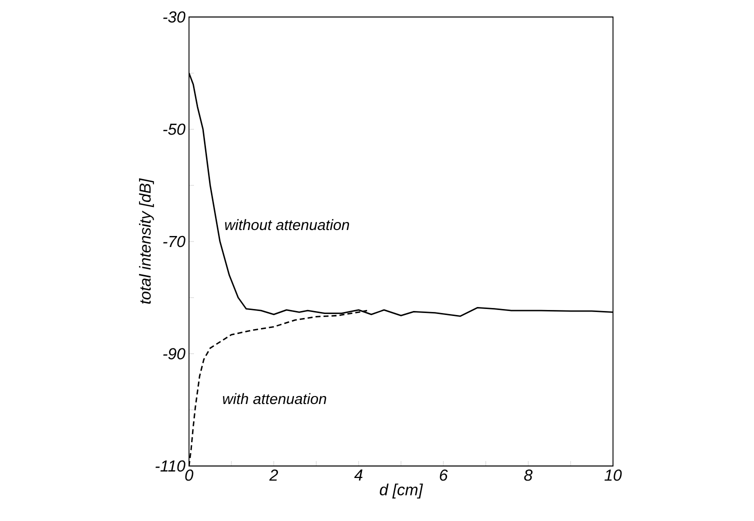 The image size is (754, 521). Describe the element at coordinates (171, 466) in the screenshot. I see `y-tick-label: -110` at that location.